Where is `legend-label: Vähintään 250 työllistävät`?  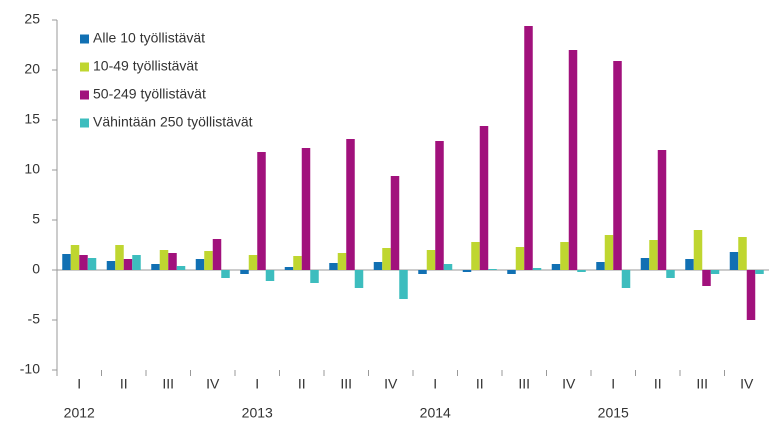
legend-label: Vähintään 250 työllistävät is located at coordinates (173, 122).